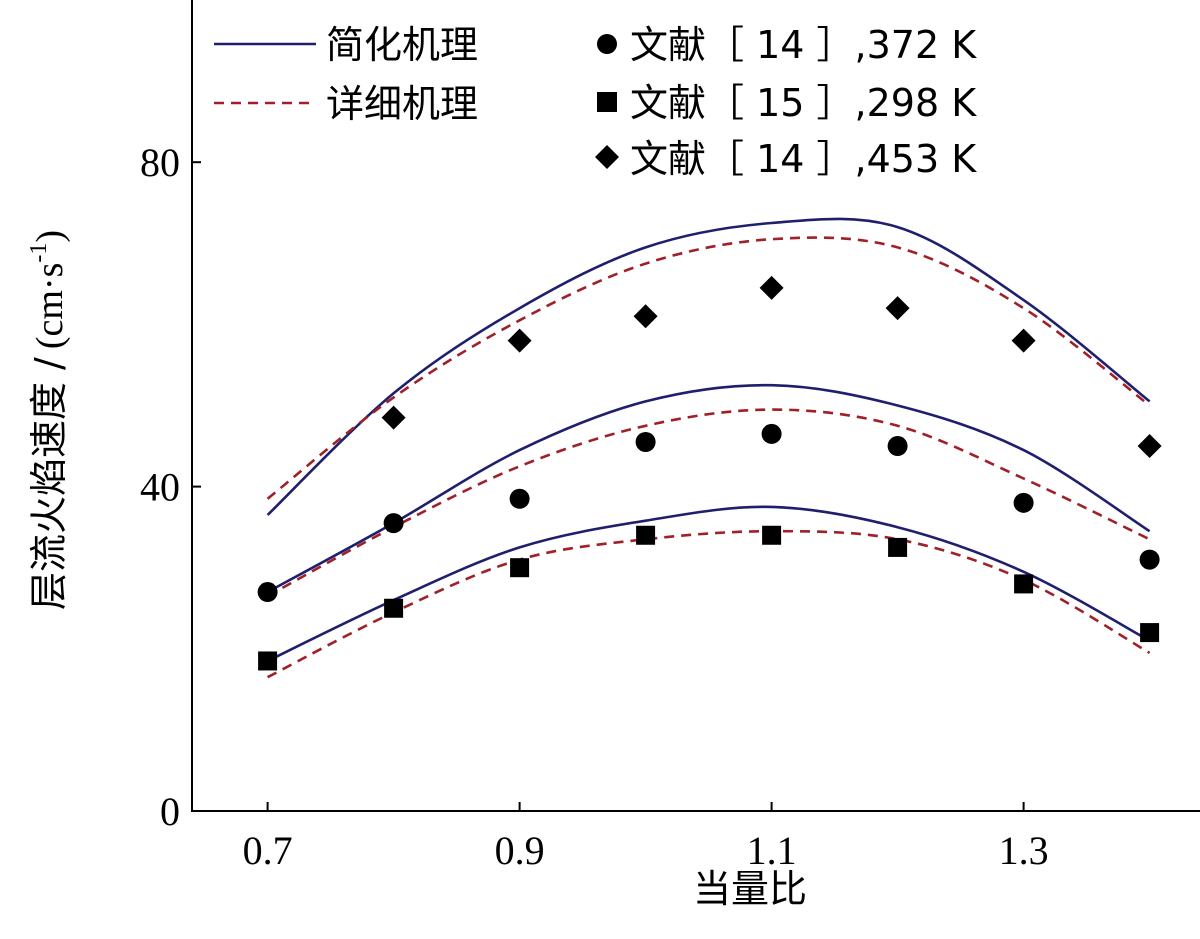  Describe the element at coordinates (750, 889) in the screenshot. I see `x-axis-title: 当量比` at that location.